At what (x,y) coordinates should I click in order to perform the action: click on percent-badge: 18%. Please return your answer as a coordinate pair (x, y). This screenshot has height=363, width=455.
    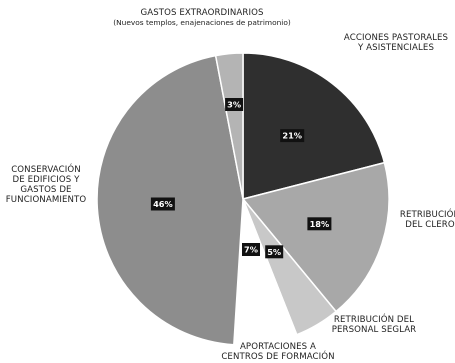
    Looking at the image, I should click on (319, 224).